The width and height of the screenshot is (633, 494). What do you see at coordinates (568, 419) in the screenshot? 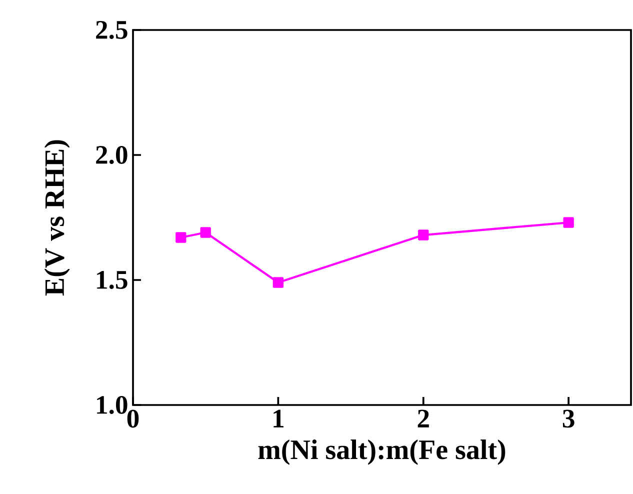
I see `x-tick-label: 3` at bounding box center [568, 419].